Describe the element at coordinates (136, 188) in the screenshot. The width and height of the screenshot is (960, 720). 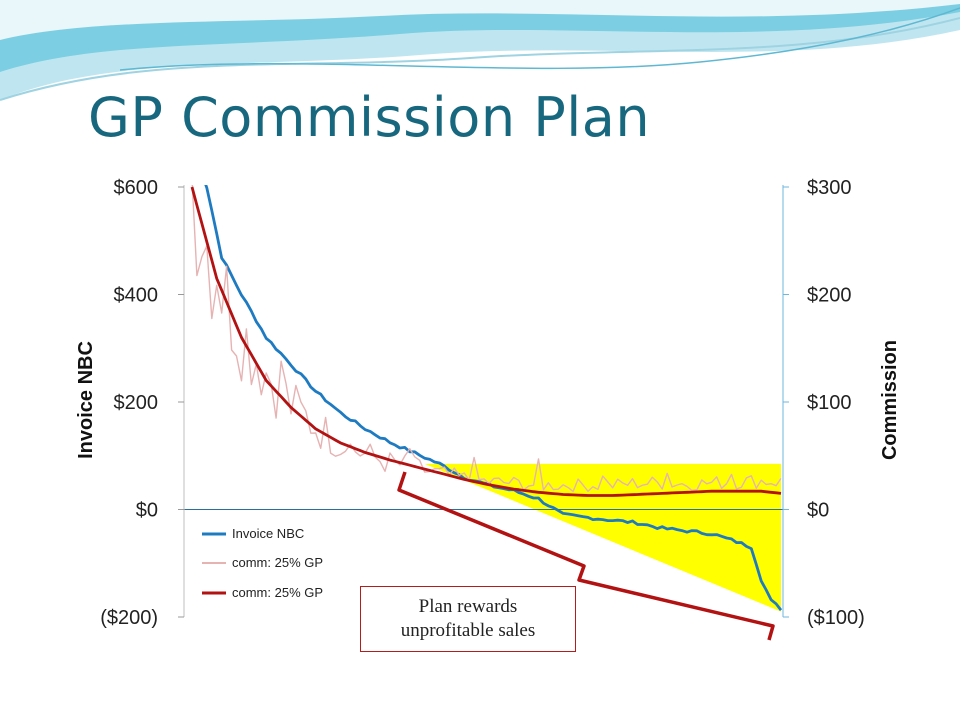
I see `left-tick-label: $600` at that location.